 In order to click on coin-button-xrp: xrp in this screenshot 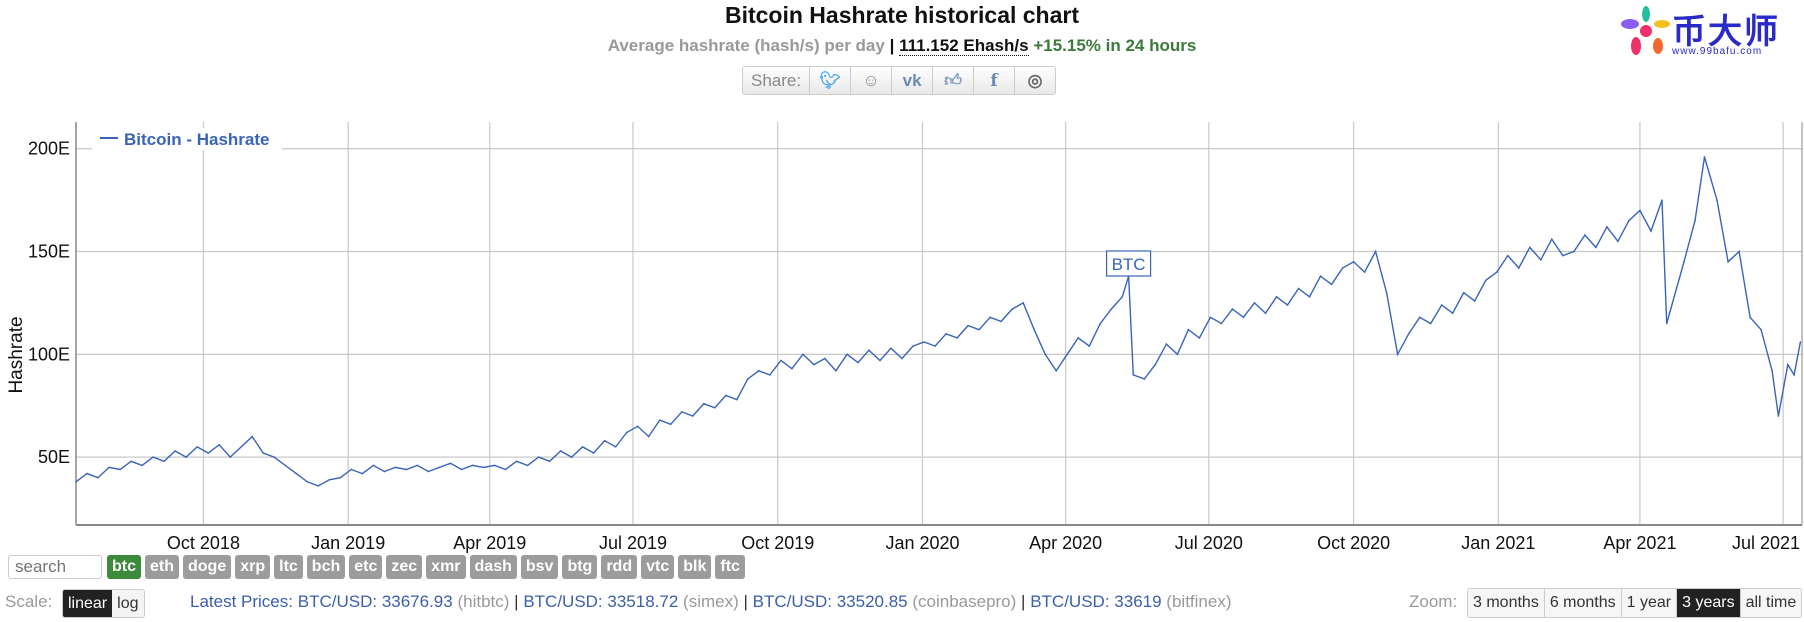, I will do `click(253, 567)`.